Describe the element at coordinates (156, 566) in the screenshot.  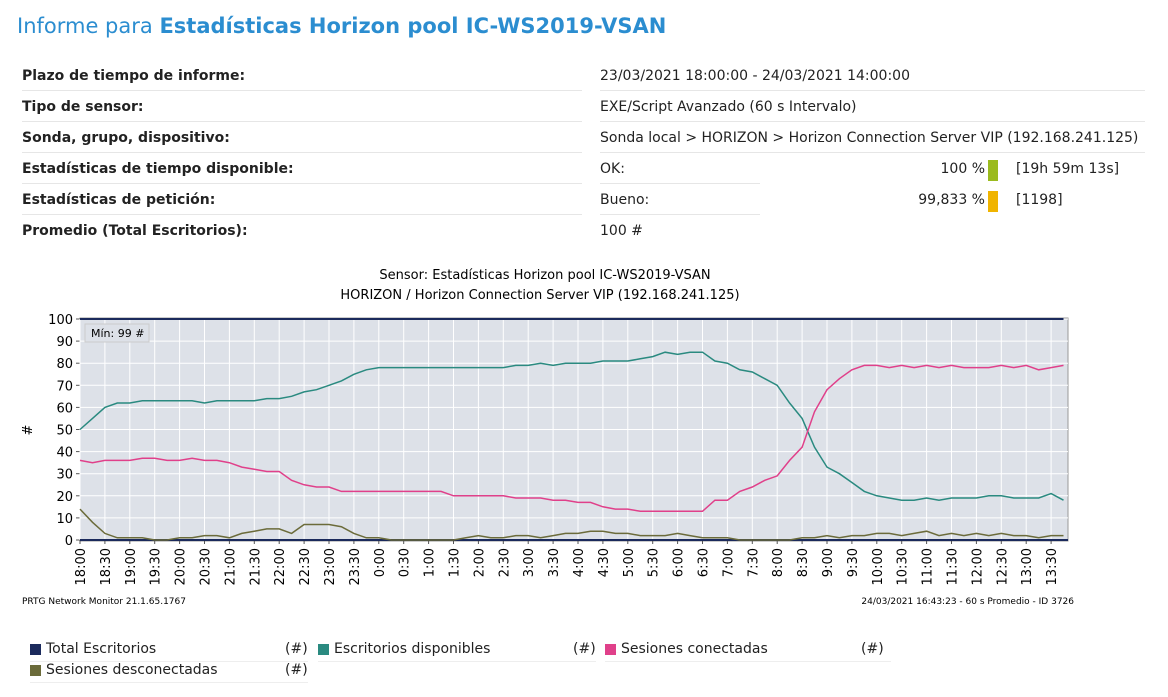
I see `x-tick-label: 19:30` at that location.